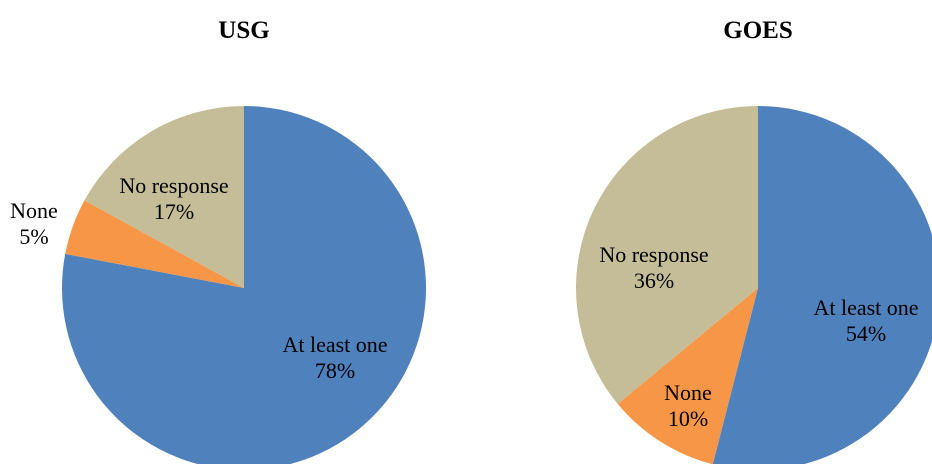  I want to click on goes-label-at-least-one-value: 54%, so click(866, 333).